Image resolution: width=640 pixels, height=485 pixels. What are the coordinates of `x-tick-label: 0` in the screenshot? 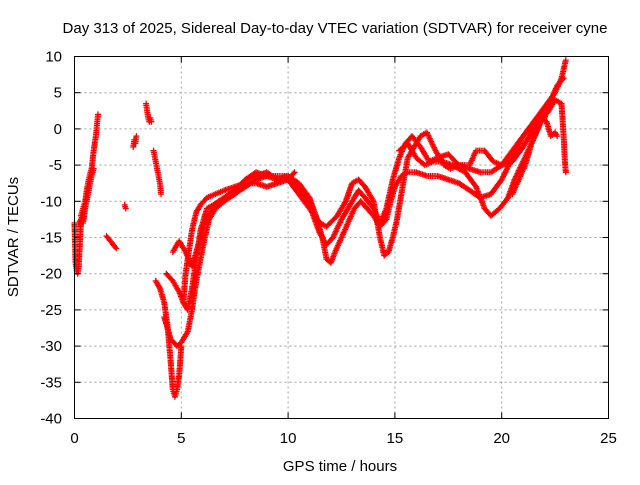 It's located at (74, 438).